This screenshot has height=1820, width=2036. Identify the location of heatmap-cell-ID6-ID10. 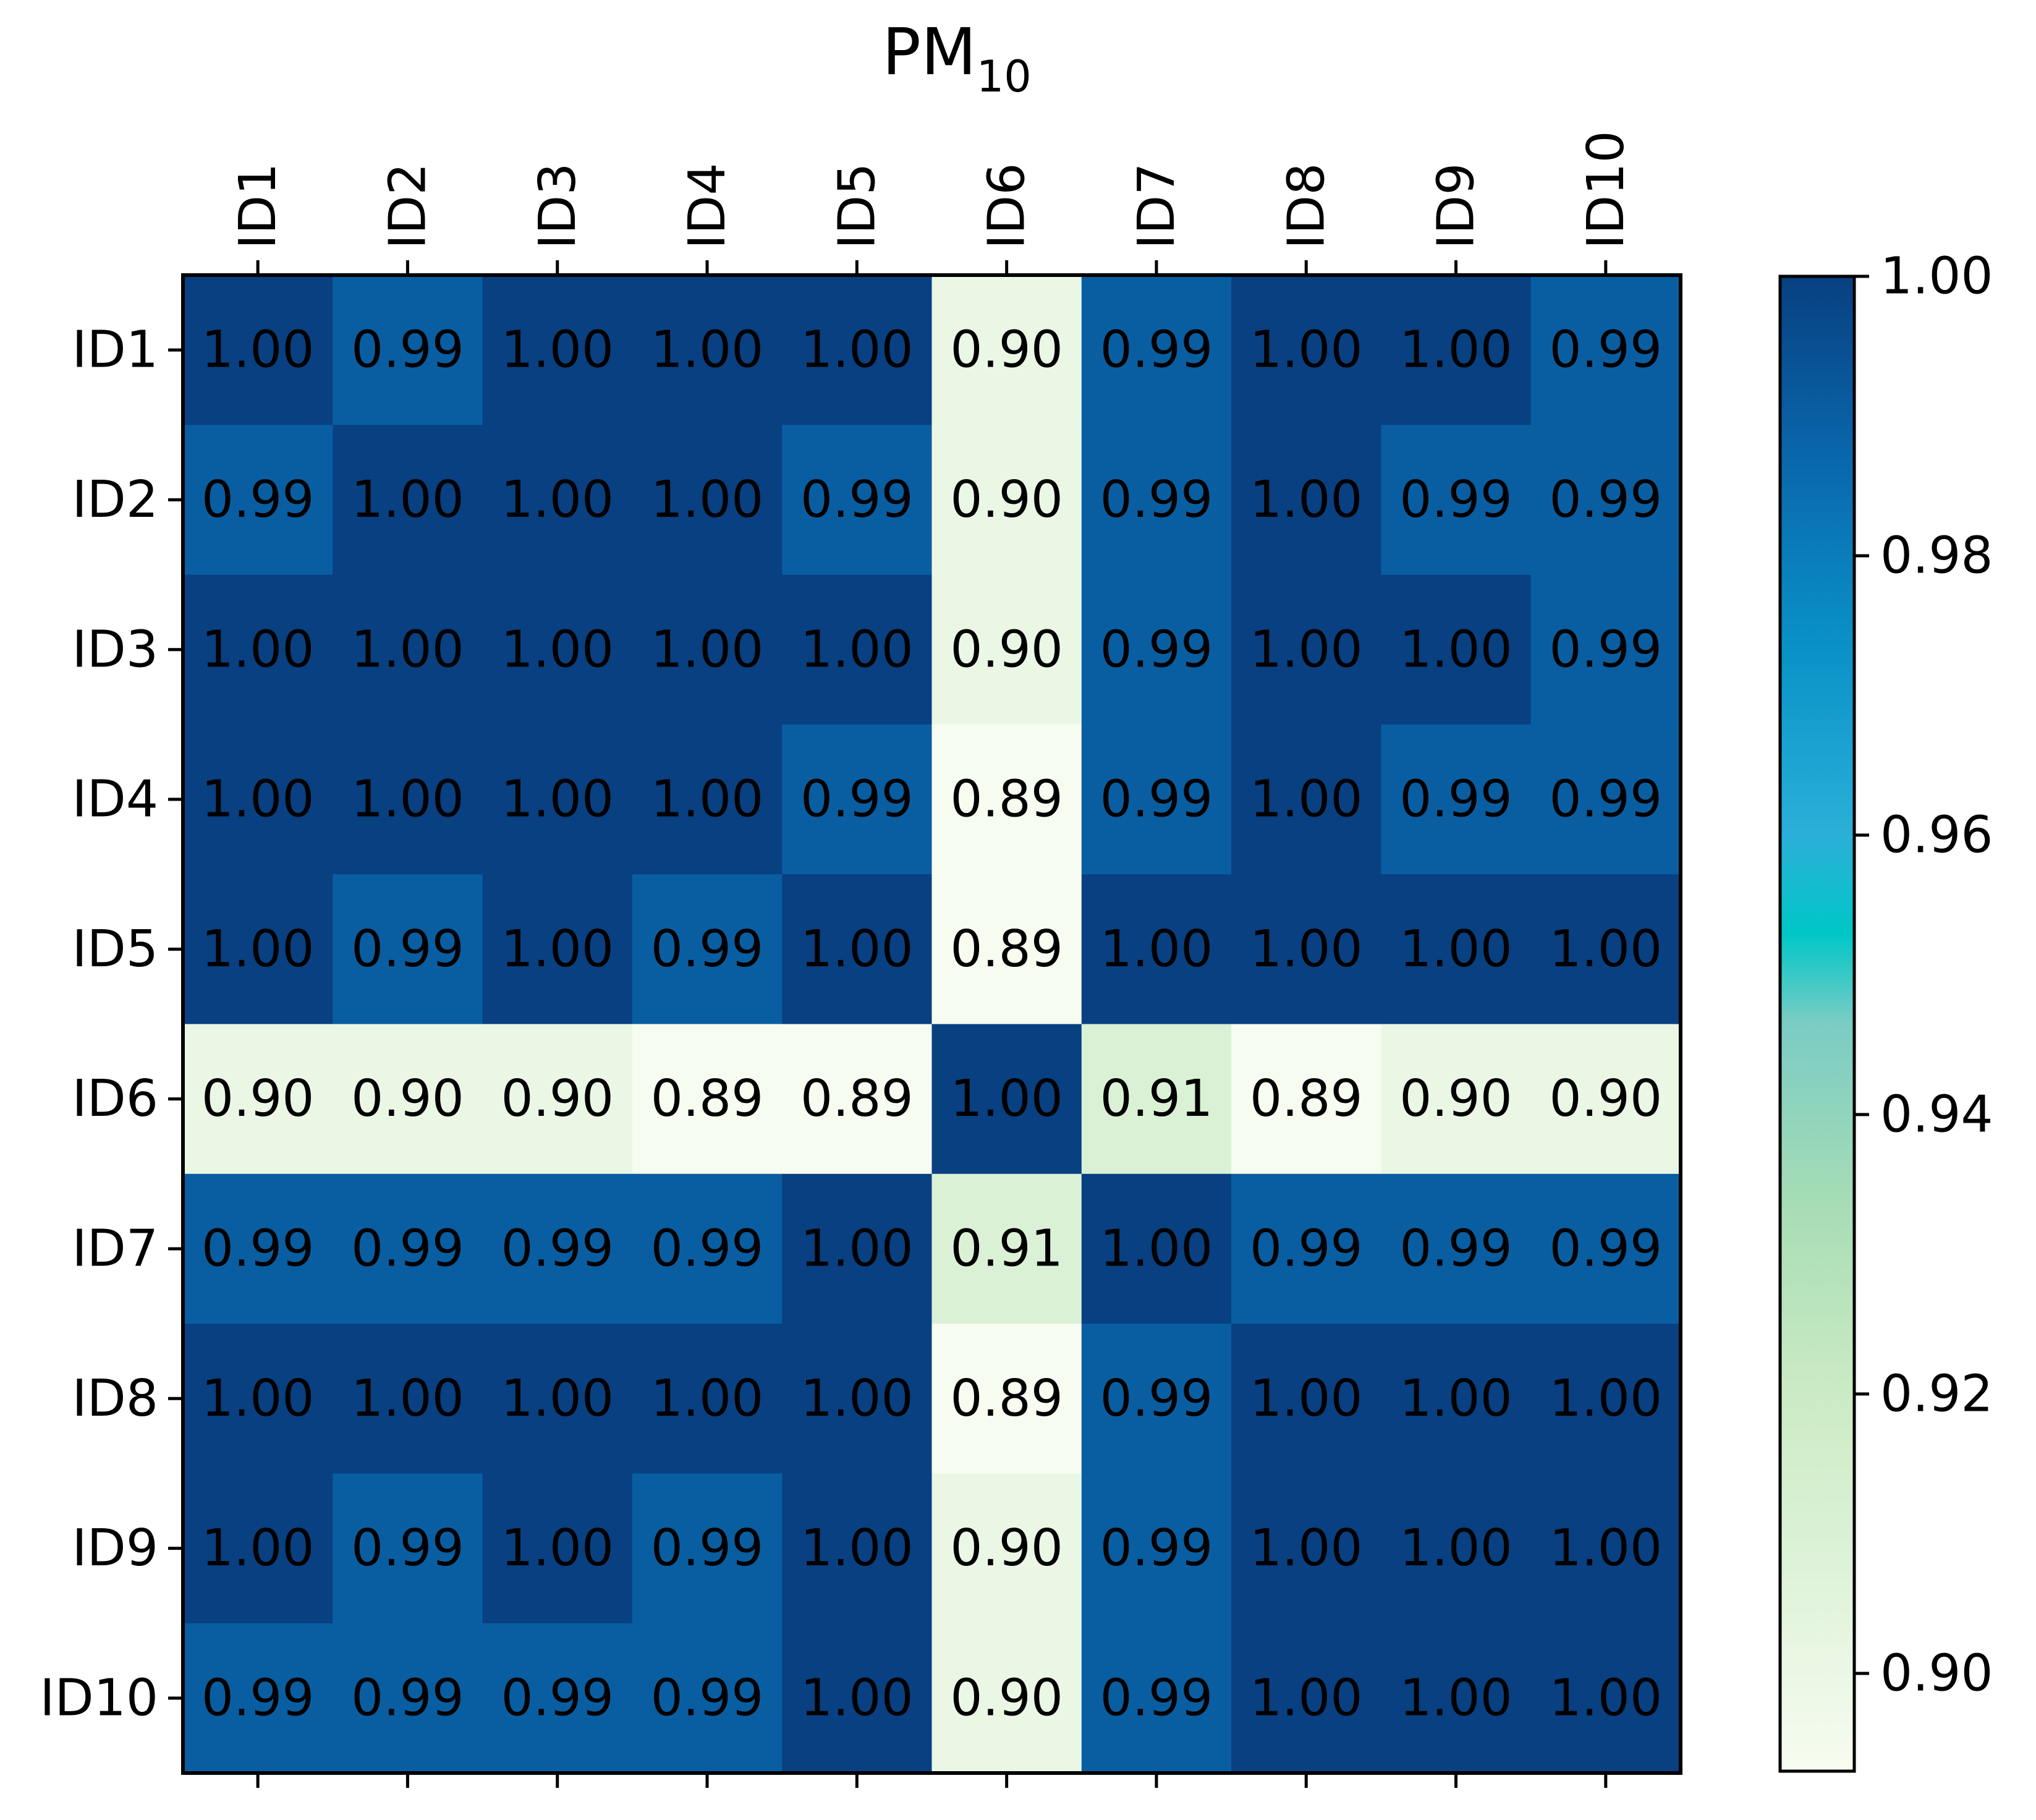
(1605, 1099).